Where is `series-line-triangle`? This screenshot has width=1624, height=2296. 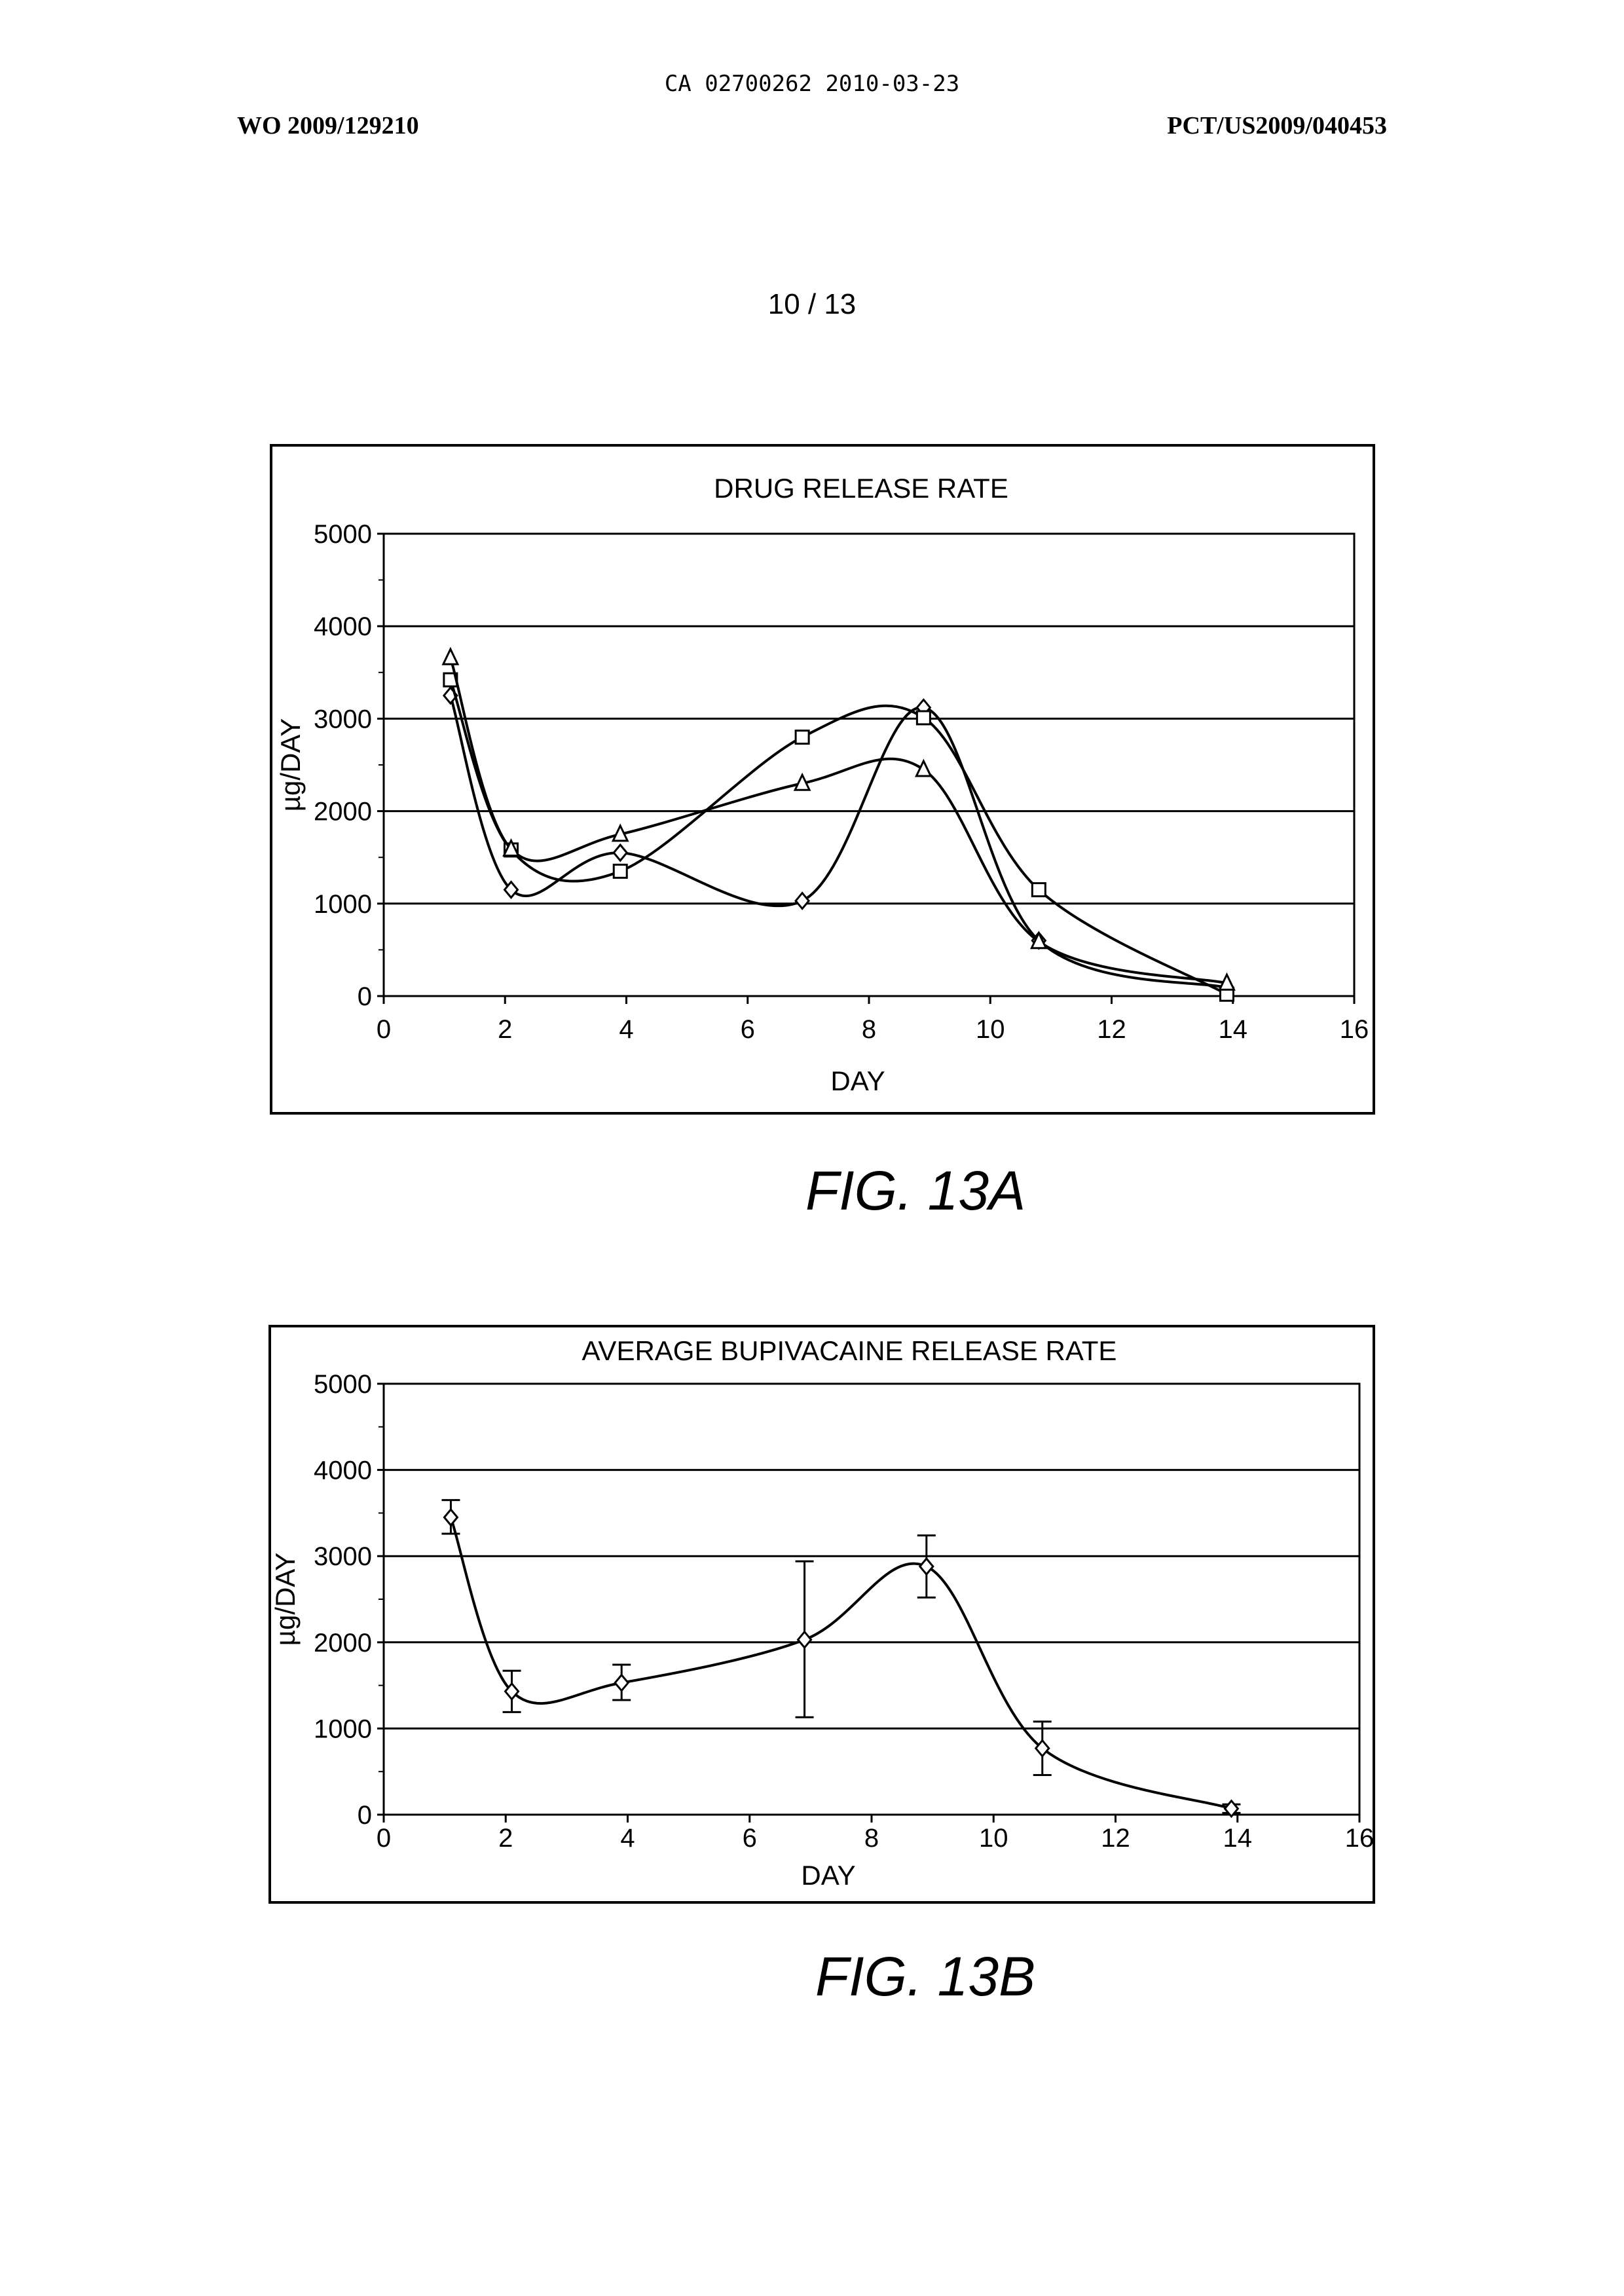 series-line-triangle is located at coordinates (839, 820).